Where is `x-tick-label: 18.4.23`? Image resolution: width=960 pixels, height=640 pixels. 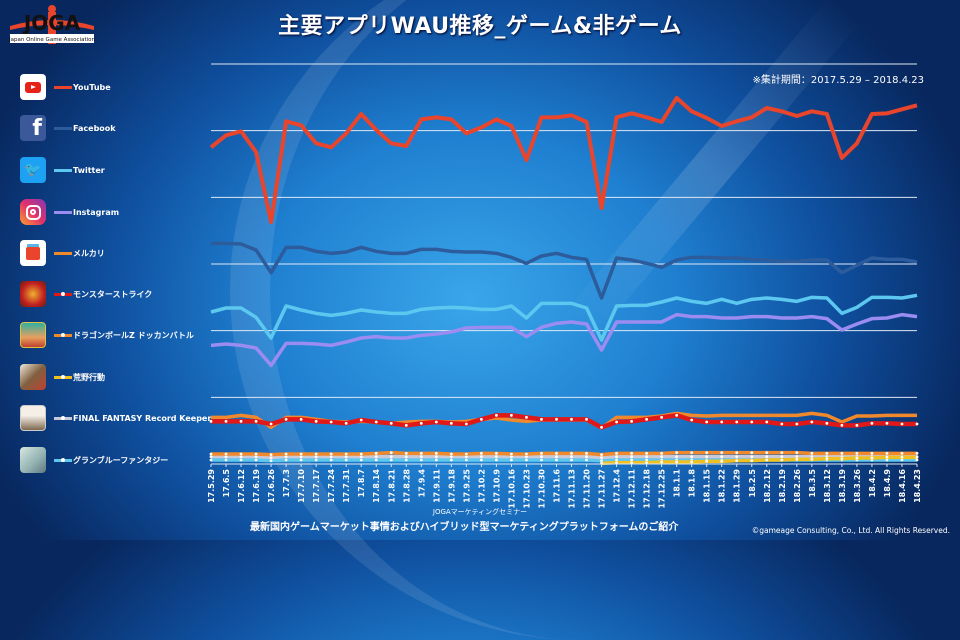
x-tick-label: 18.4.23 is located at coordinates (917, 486).